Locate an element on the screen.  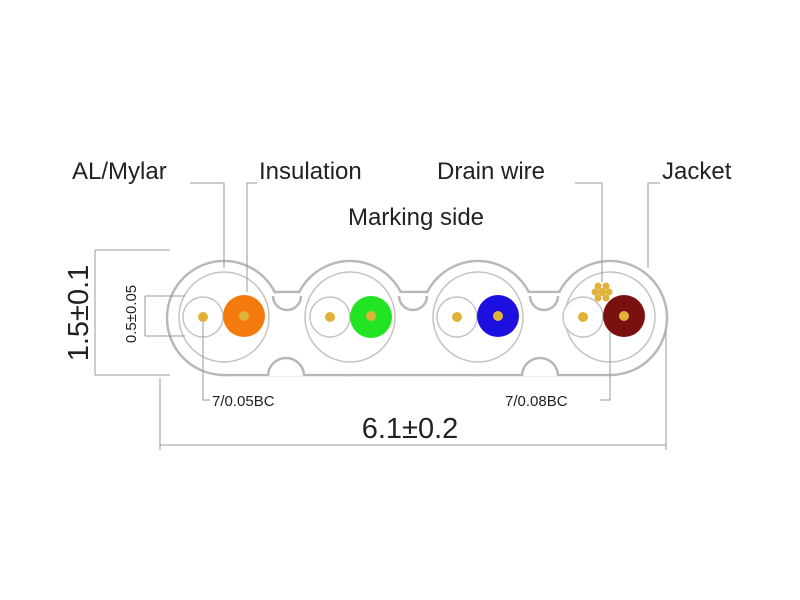
label: Drain wire is located at coordinates (491, 171).